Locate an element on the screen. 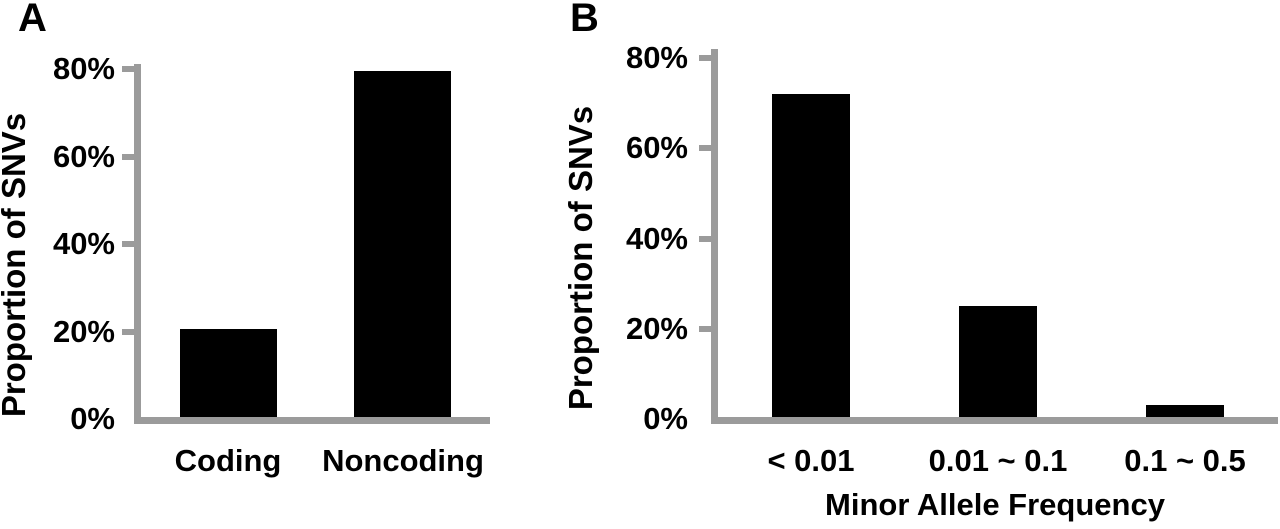 This screenshot has width=1280, height=529. bar-< 0.01 is located at coordinates (811, 256).